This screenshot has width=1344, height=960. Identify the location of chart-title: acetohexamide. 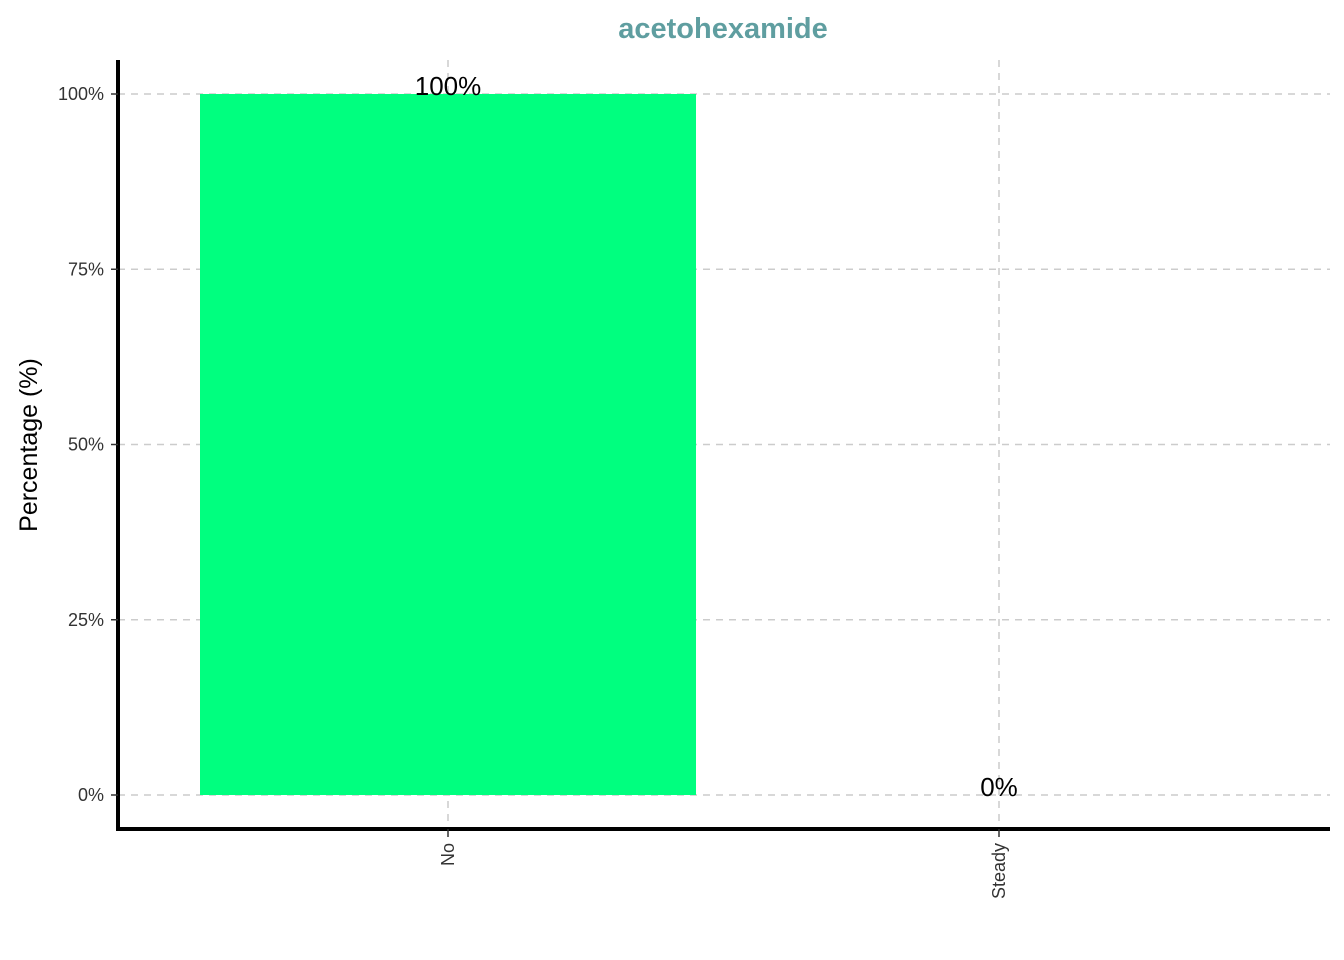
(723, 29).